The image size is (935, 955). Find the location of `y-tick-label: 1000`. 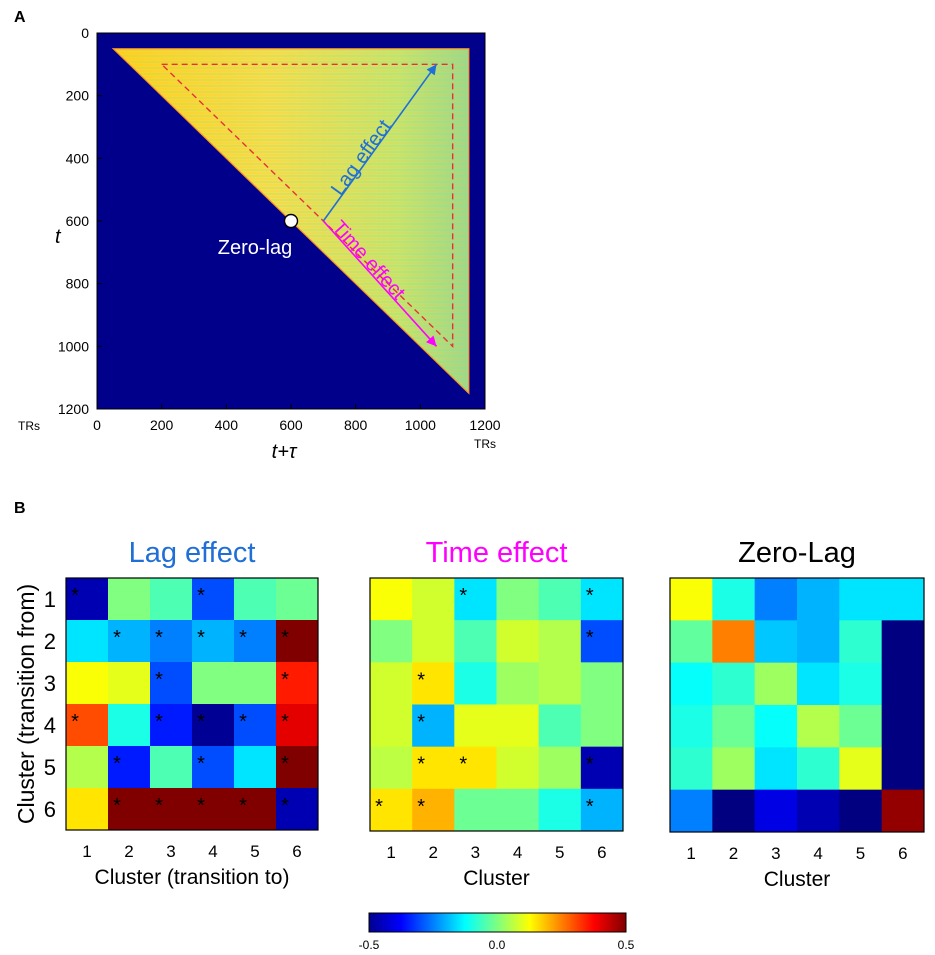

y-tick-label: 1000 is located at coordinates (73, 346).